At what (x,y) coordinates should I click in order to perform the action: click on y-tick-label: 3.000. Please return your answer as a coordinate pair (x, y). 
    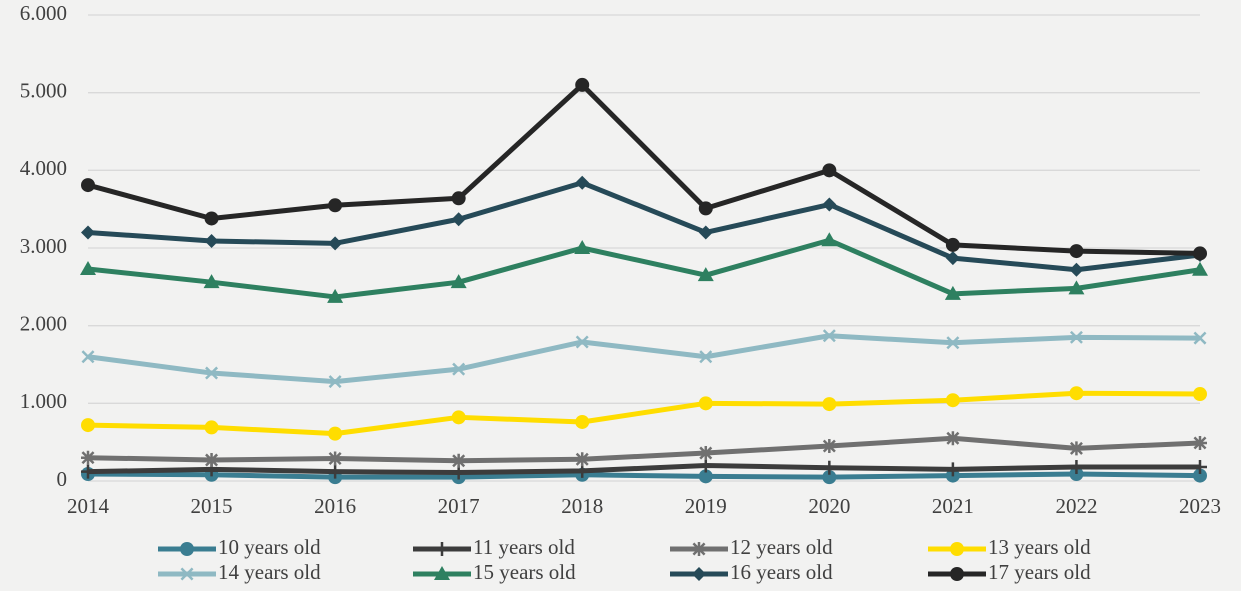
    Looking at the image, I should click on (43, 246).